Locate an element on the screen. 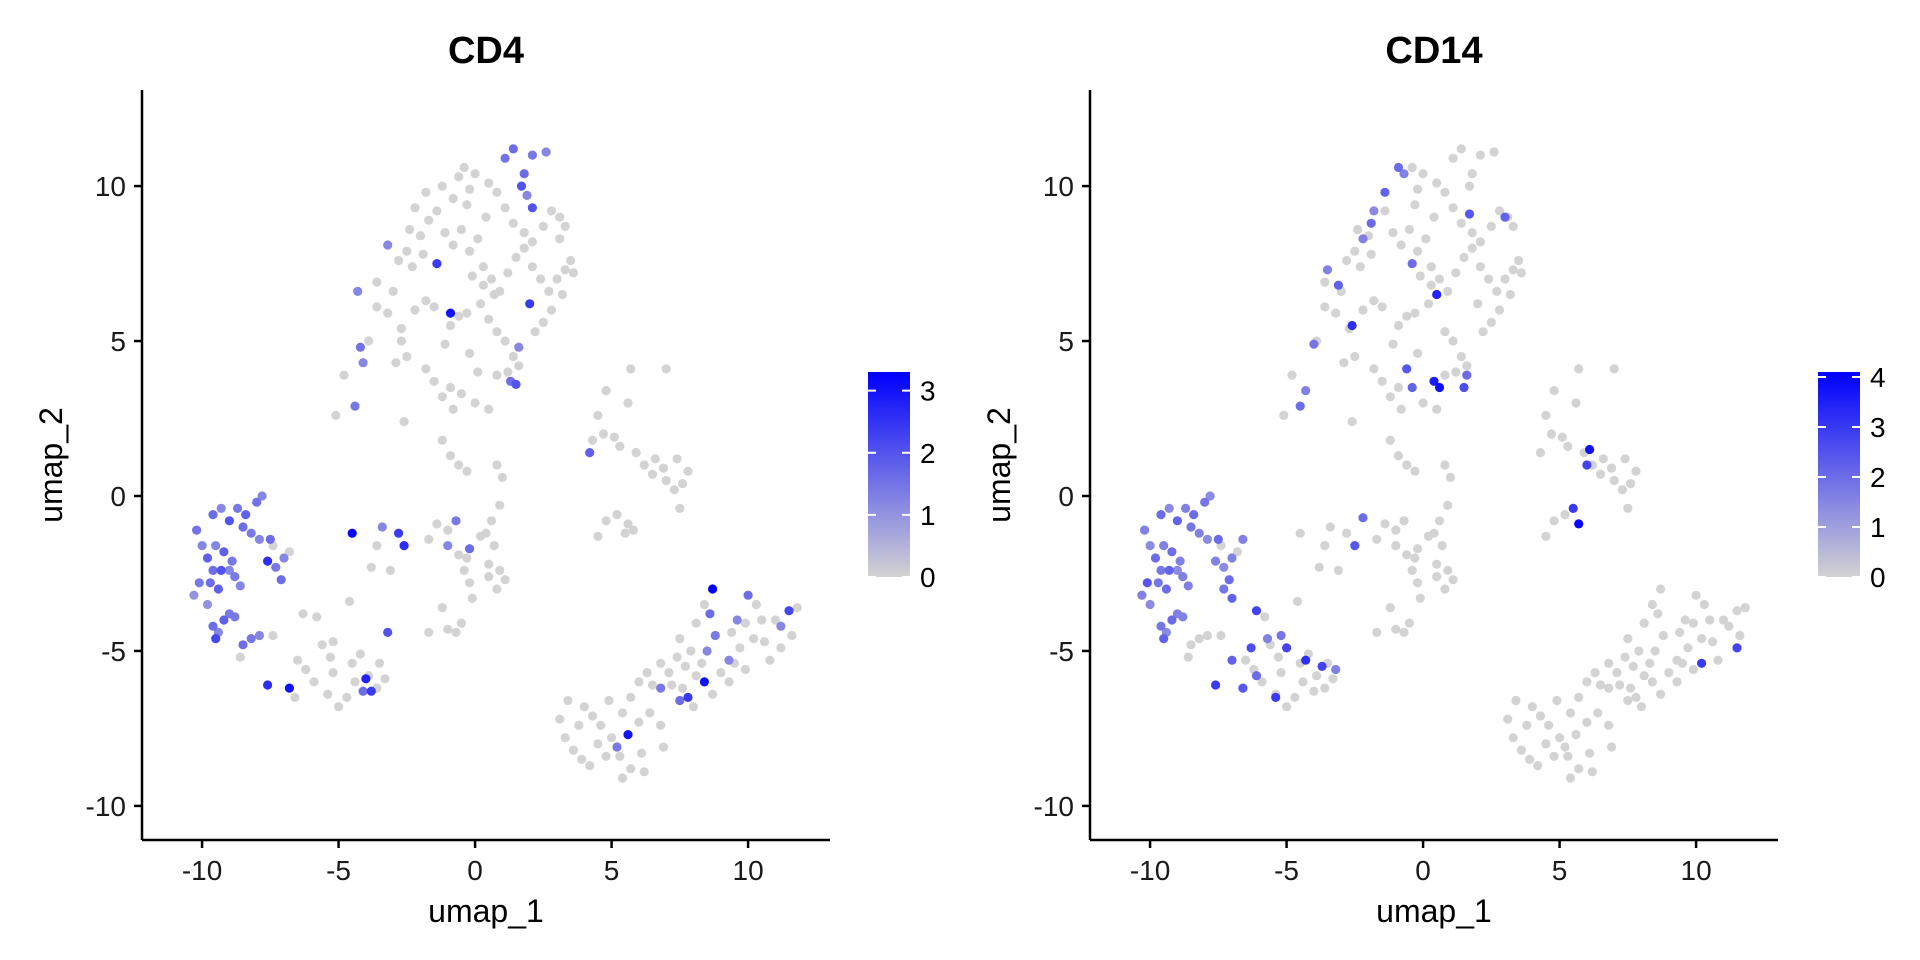 The image size is (1920, 960). colorbar-gradient is located at coordinates (1839, 474).